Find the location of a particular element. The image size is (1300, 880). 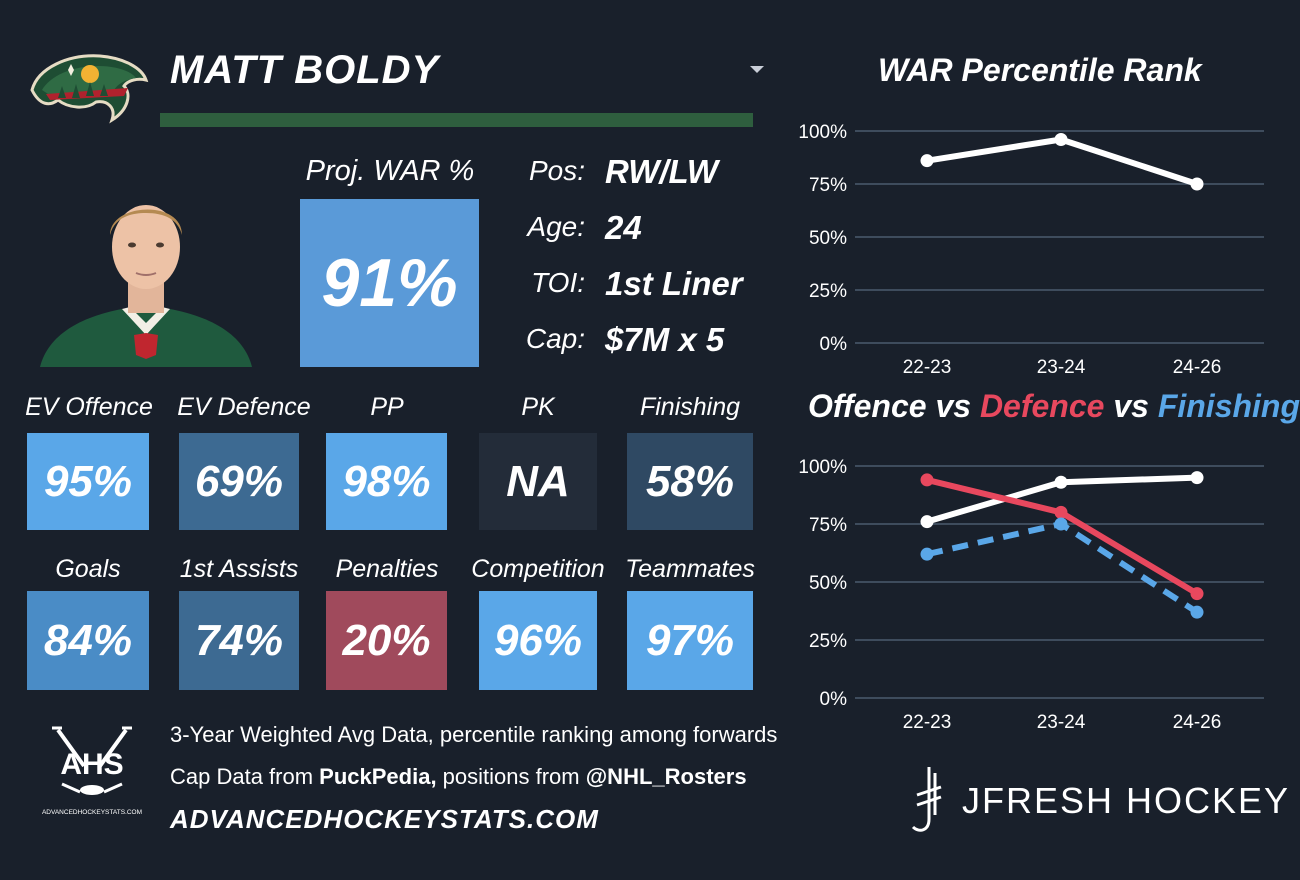

ahs-logo: AHS ADVANCEDHOCKEYSTATS.COM is located at coordinates (92, 773).